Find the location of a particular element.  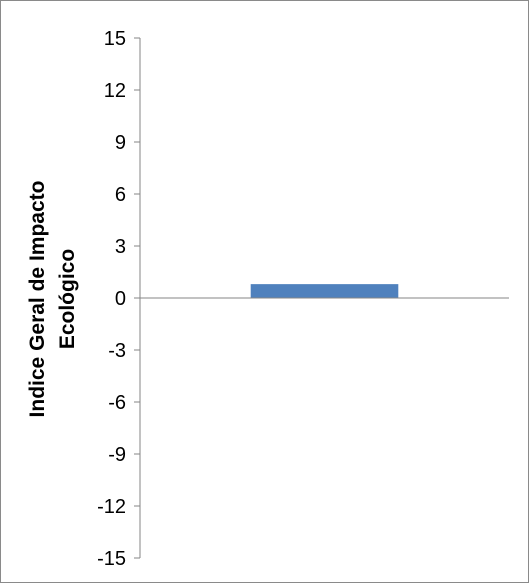

y-tick-label: -12 is located at coordinates (111, 507).